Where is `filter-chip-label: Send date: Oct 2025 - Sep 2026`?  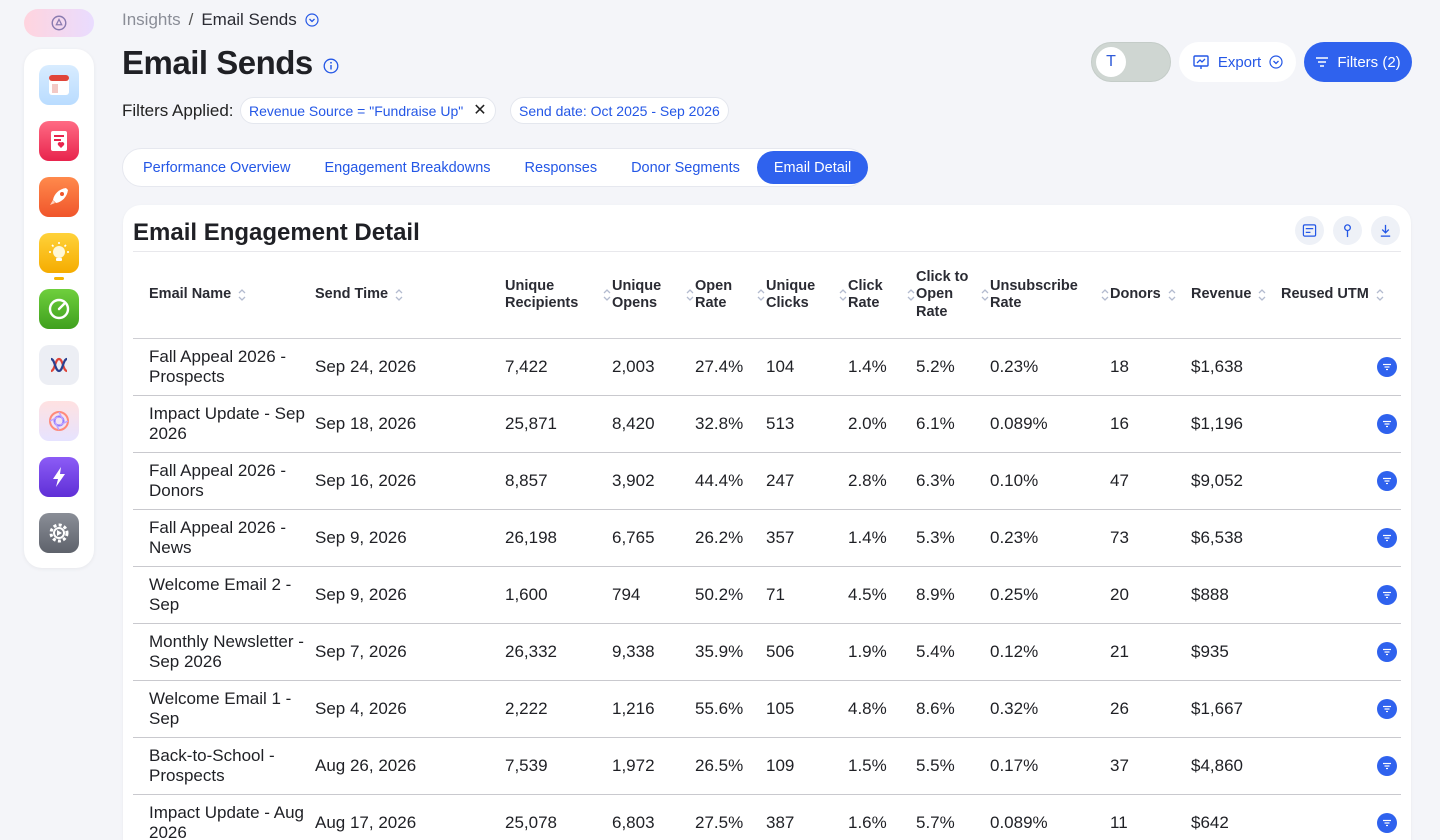 filter-chip-label: Send date: Oct 2025 - Sep 2026 is located at coordinates (619, 110).